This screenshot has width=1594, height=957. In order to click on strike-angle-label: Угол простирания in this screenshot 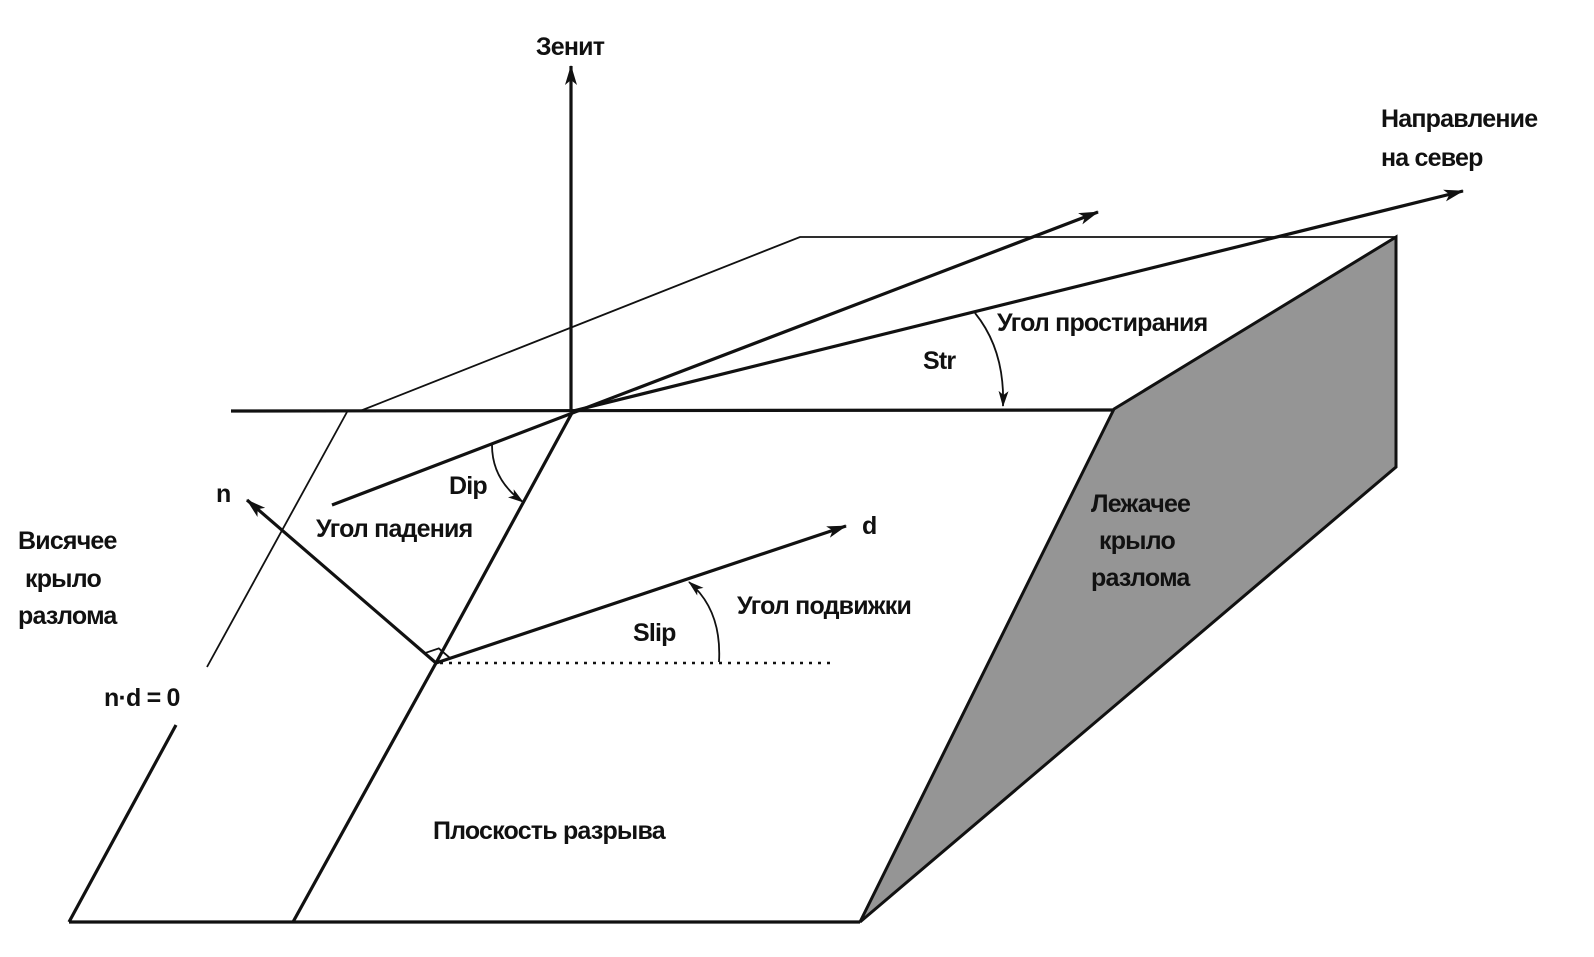, I will do `click(1102, 323)`.